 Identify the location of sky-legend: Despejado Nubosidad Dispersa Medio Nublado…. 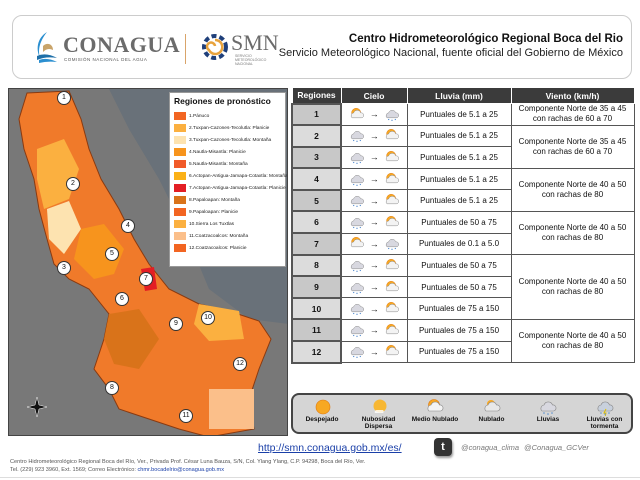
(462, 413).